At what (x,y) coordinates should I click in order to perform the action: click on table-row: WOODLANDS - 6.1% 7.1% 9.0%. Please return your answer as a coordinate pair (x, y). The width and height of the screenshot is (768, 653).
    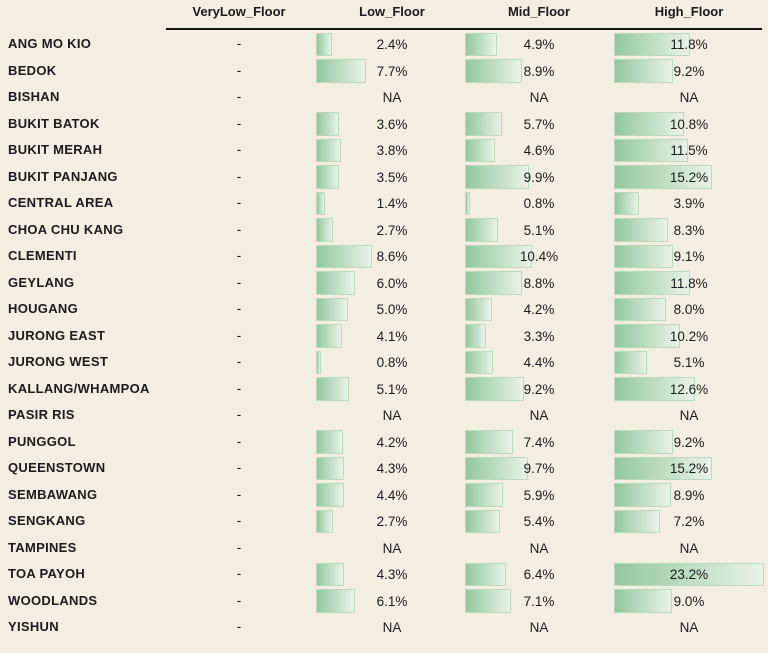
    Looking at the image, I should click on (384, 601).